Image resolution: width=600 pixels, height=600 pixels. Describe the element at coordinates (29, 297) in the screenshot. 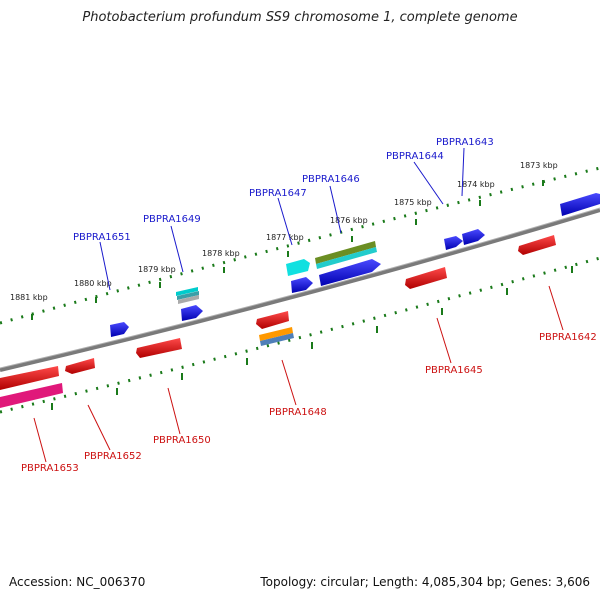

I see `ruler-label: 1881 kbp` at that location.